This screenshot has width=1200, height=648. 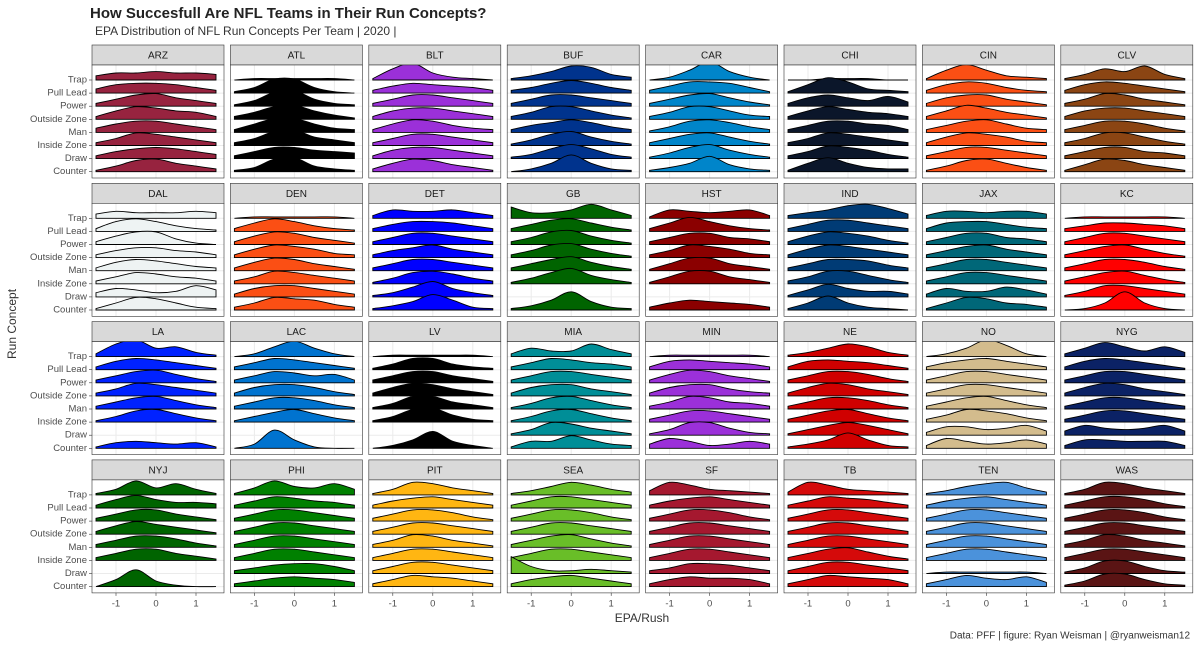 What do you see at coordinates (711, 388) in the screenshot?
I see `panel: MIN` at bounding box center [711, 388].